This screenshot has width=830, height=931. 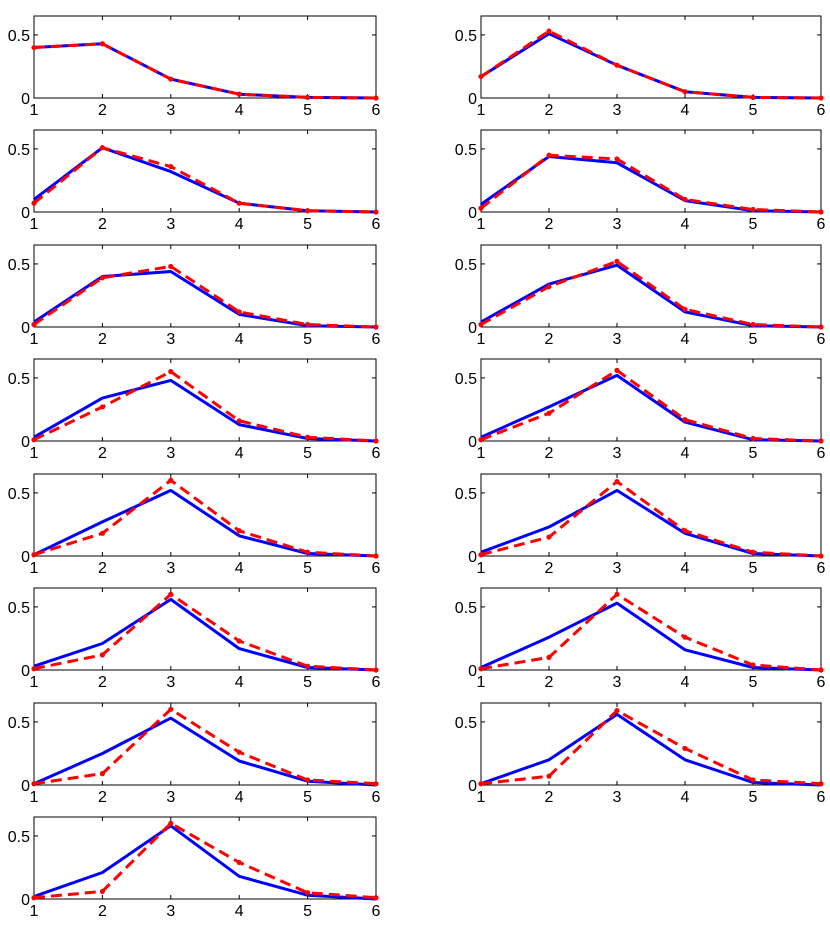 I want to click on subplot-7: 1 2 3 4 5 6 0 0.5, so click(x=194, y=410).